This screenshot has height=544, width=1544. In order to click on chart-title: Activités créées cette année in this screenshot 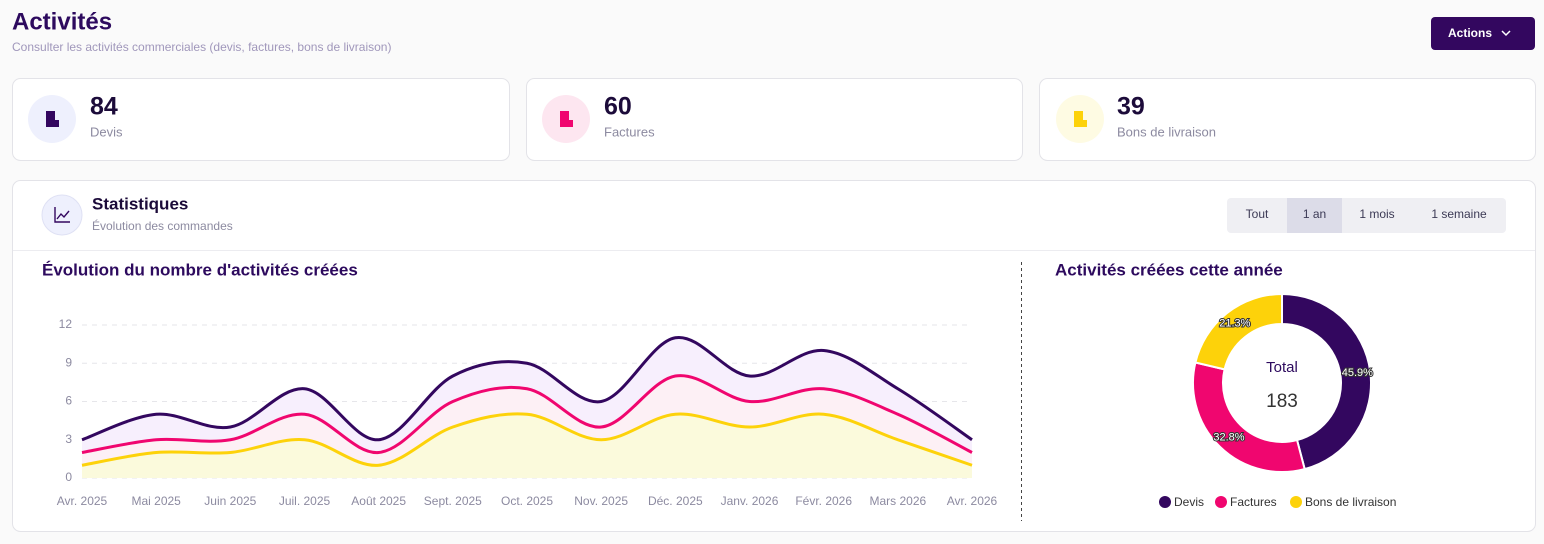, I will do `click(1169, 269)`.